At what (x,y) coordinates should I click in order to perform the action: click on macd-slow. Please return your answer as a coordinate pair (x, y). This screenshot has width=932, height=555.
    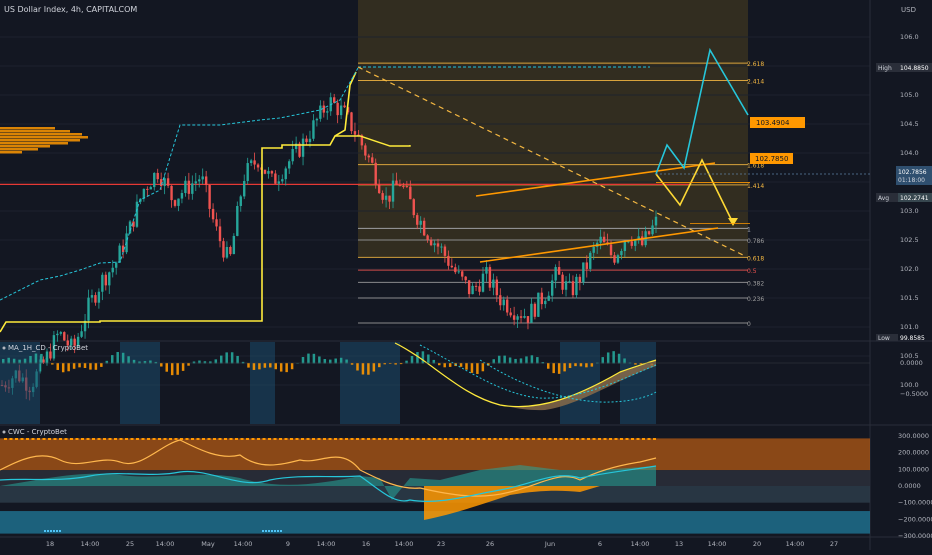
    Looking at the image, I should click on (568, 381).